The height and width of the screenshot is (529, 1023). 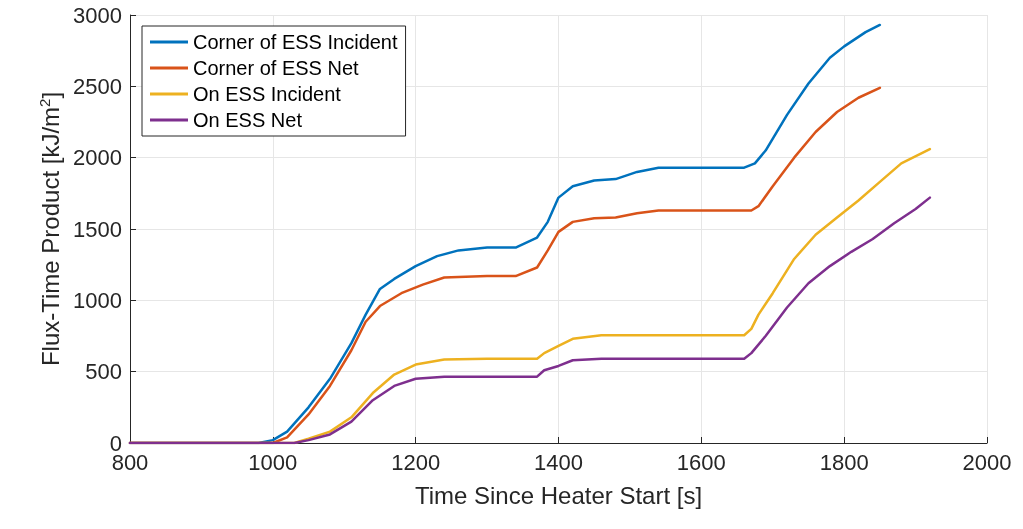 I want to click on legend-label: Corner of ESS Incident, so click(x=295, y=42).